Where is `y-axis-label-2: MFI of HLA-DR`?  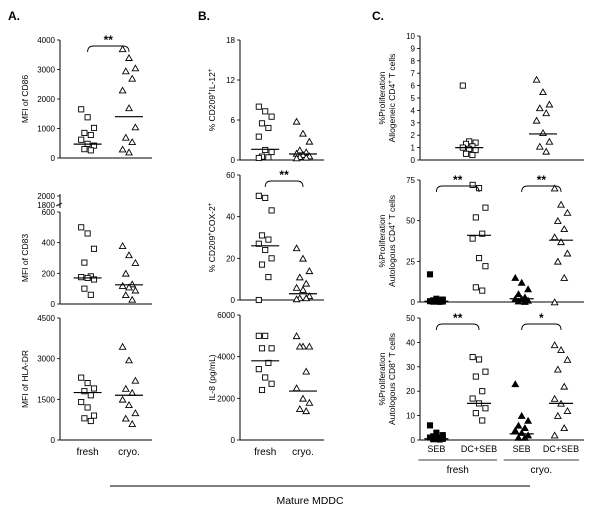 y-axis-label-2: MFI of HLA-DR is located at coordinates (25, 379).